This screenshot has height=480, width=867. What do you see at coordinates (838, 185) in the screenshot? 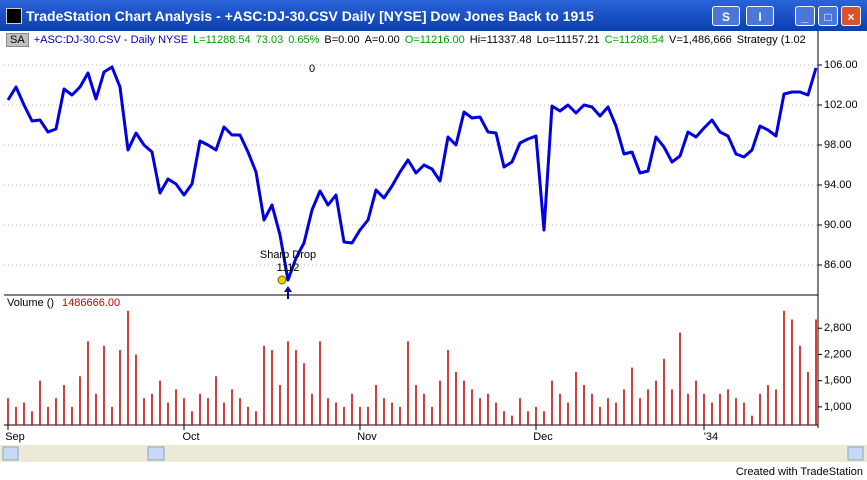
I see `y-tick-label: 94.00` at bounding box center [838, 185].